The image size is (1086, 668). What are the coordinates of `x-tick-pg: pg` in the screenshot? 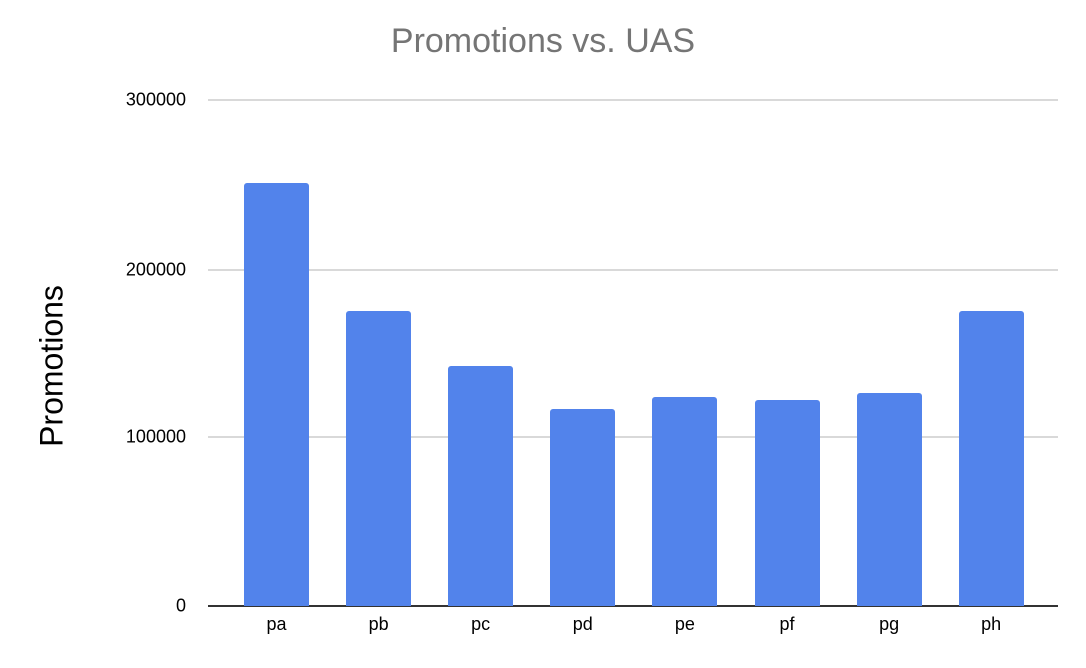 It's located at (889, 624).